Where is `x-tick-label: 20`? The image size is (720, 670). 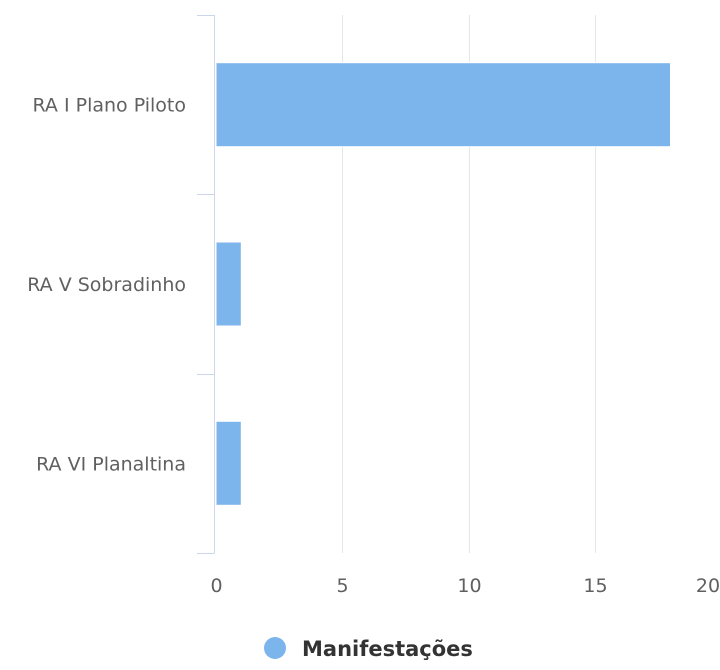 x-tick-label: 20 is located at coordinates (708, 586).